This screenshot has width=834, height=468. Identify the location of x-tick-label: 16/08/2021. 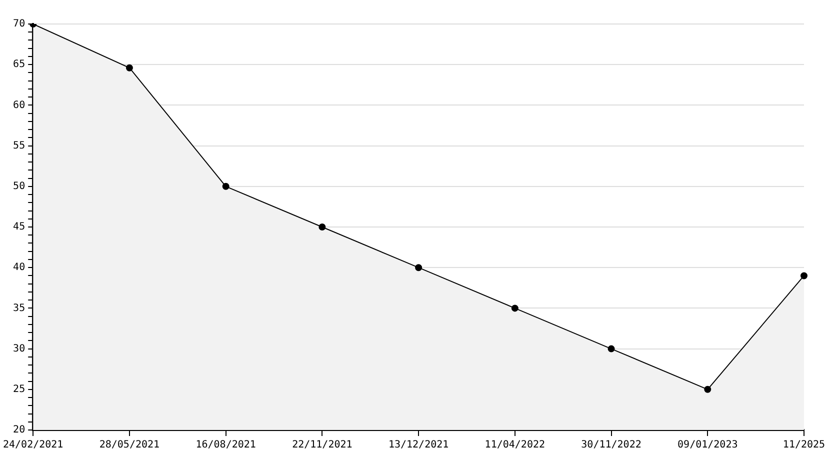
(226, 445).